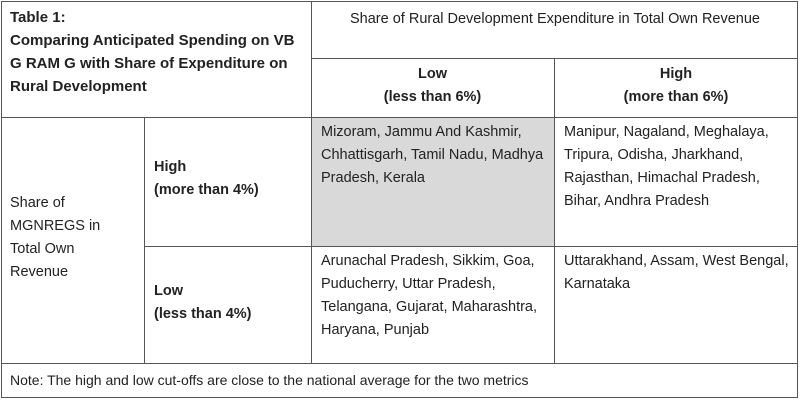  I want to click on highlighted-cell-bg, so click(432, 181).